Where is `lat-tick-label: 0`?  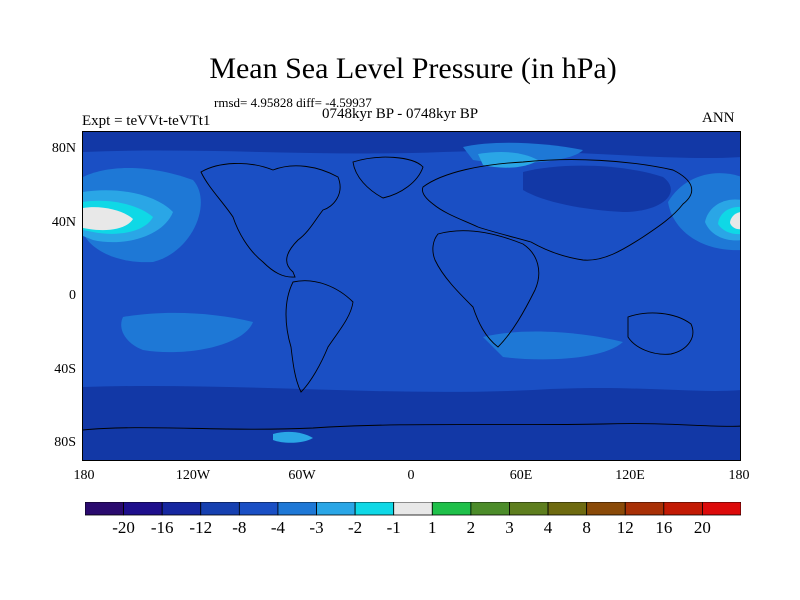
lat-tick-label: 0 is located at coordinates (72, 295).